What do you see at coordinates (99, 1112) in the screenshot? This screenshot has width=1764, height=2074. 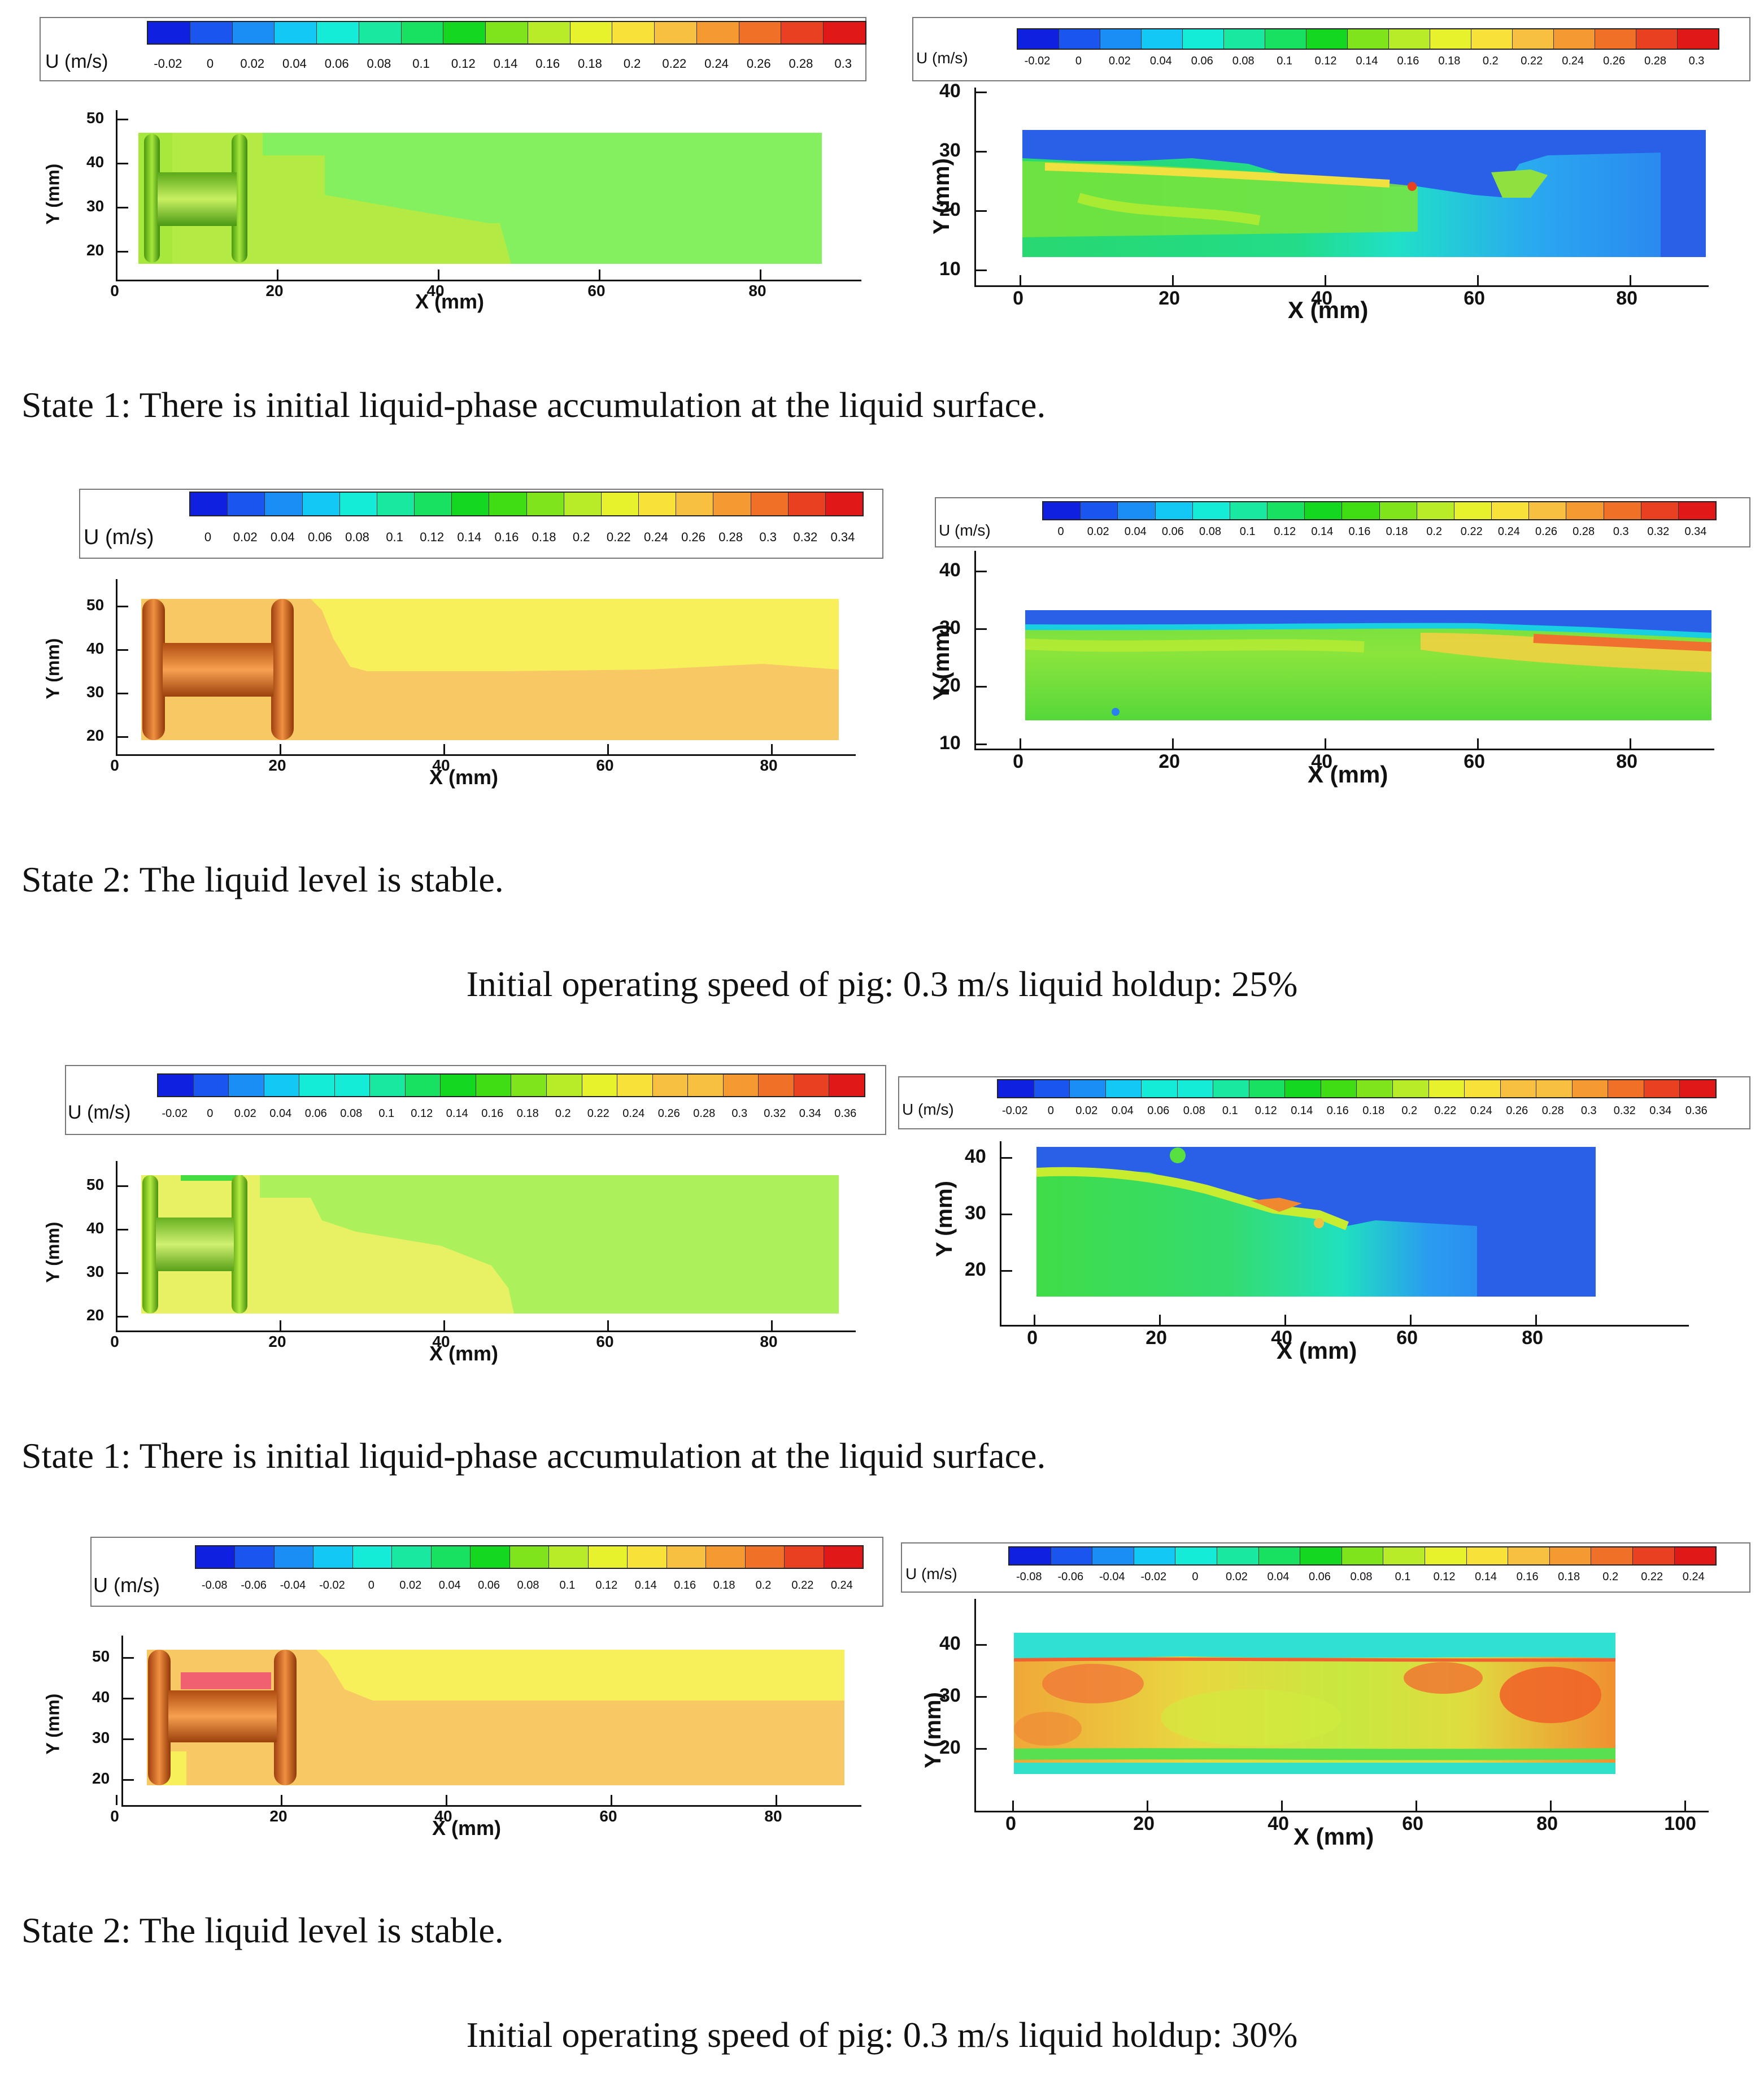 I see `legend-unit-label: U (m/s)` at bounding box center [99, 1112].